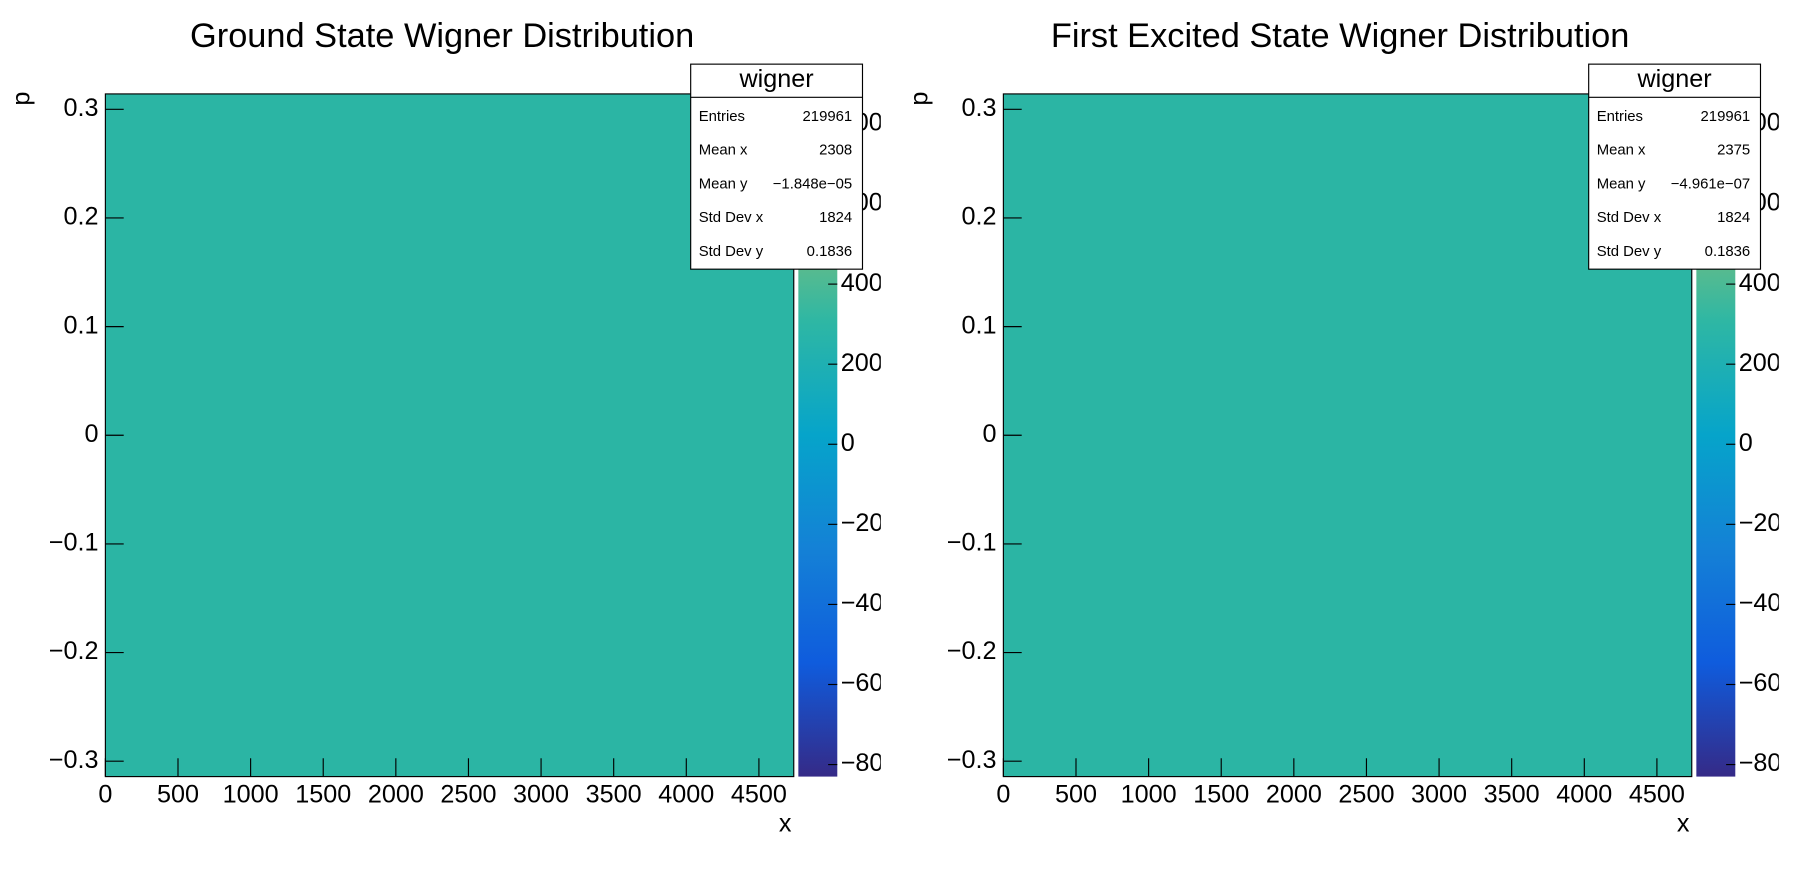 The width and height of the screenshot is (1796, 872). I want to click on chart-title: First Excited State Wigner Distribution, so click(1340, 36).